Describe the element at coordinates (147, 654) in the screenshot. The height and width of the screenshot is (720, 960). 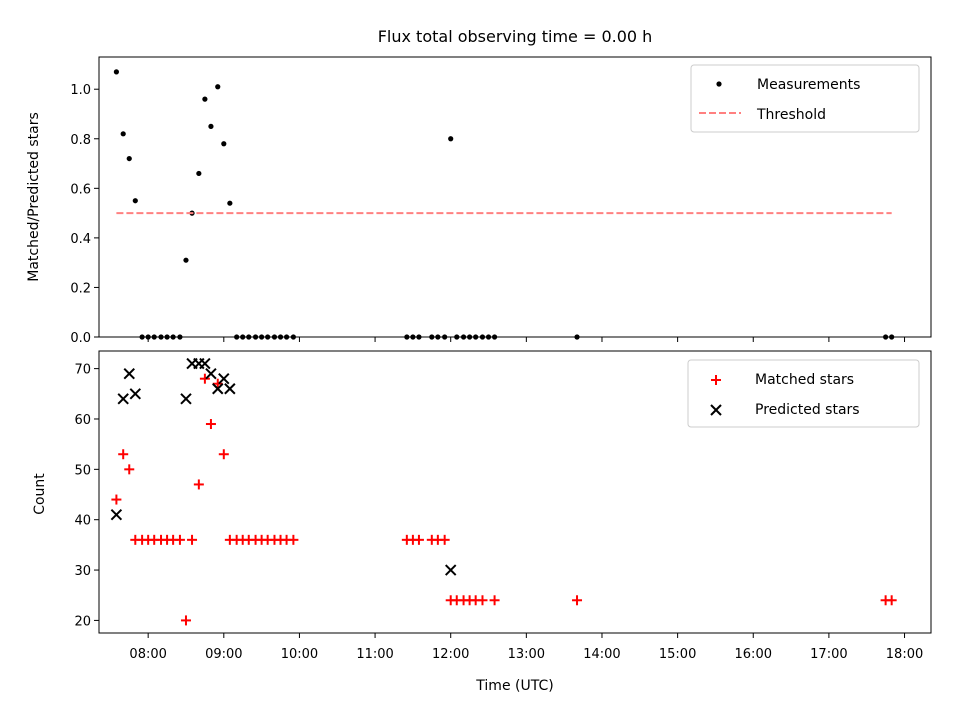
I see `x-tick-label: 08:00` at that location.